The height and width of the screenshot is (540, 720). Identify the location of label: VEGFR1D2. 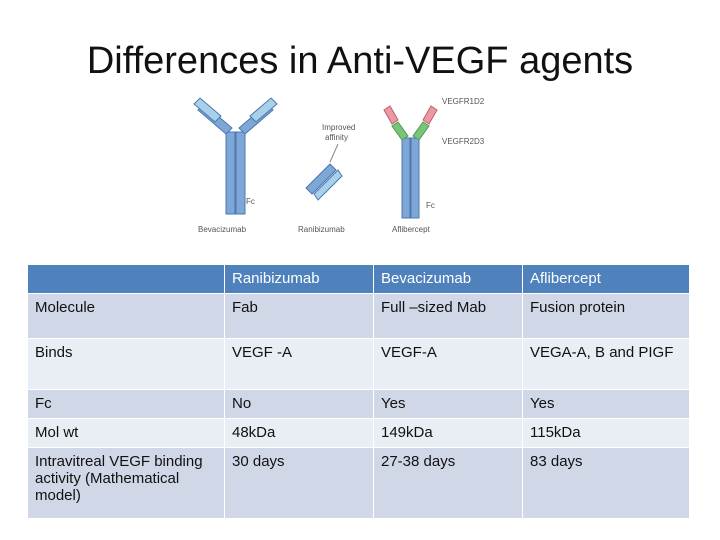
(463, 101).